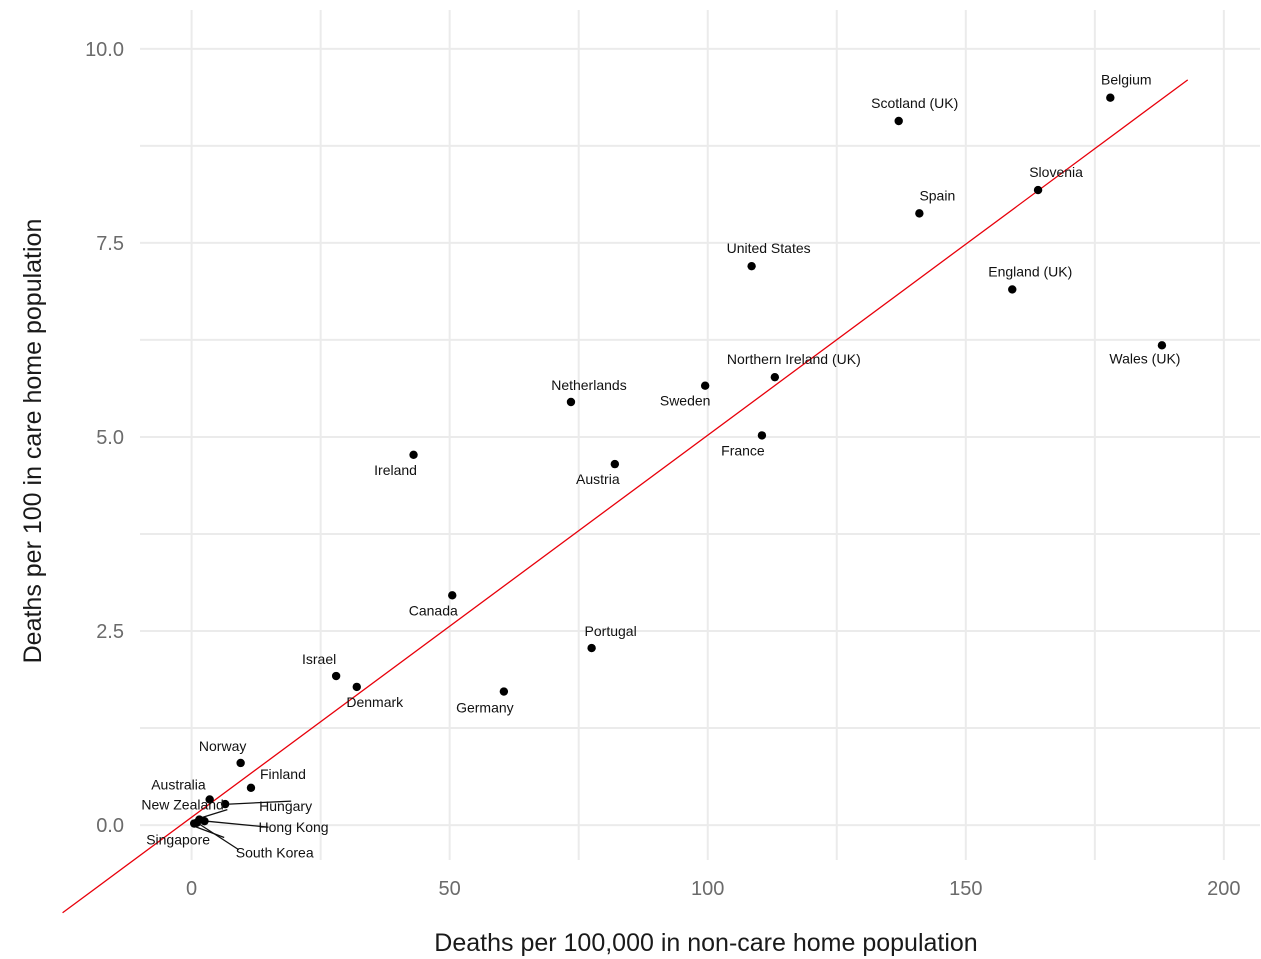 The height and width of the screenshot is (959, 1261). What do you see at coordinates (794, 359) in the screenshot?
I see `label-northern-ireland-uk: Northern Ireland (UK)` at bounding box center [794, 359].